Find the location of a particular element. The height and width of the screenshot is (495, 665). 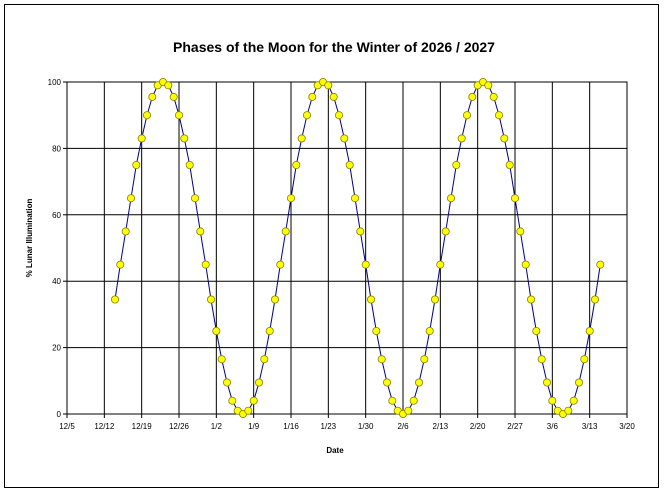

x-tick-label: 2/27 is located at coordinates (515, 426).